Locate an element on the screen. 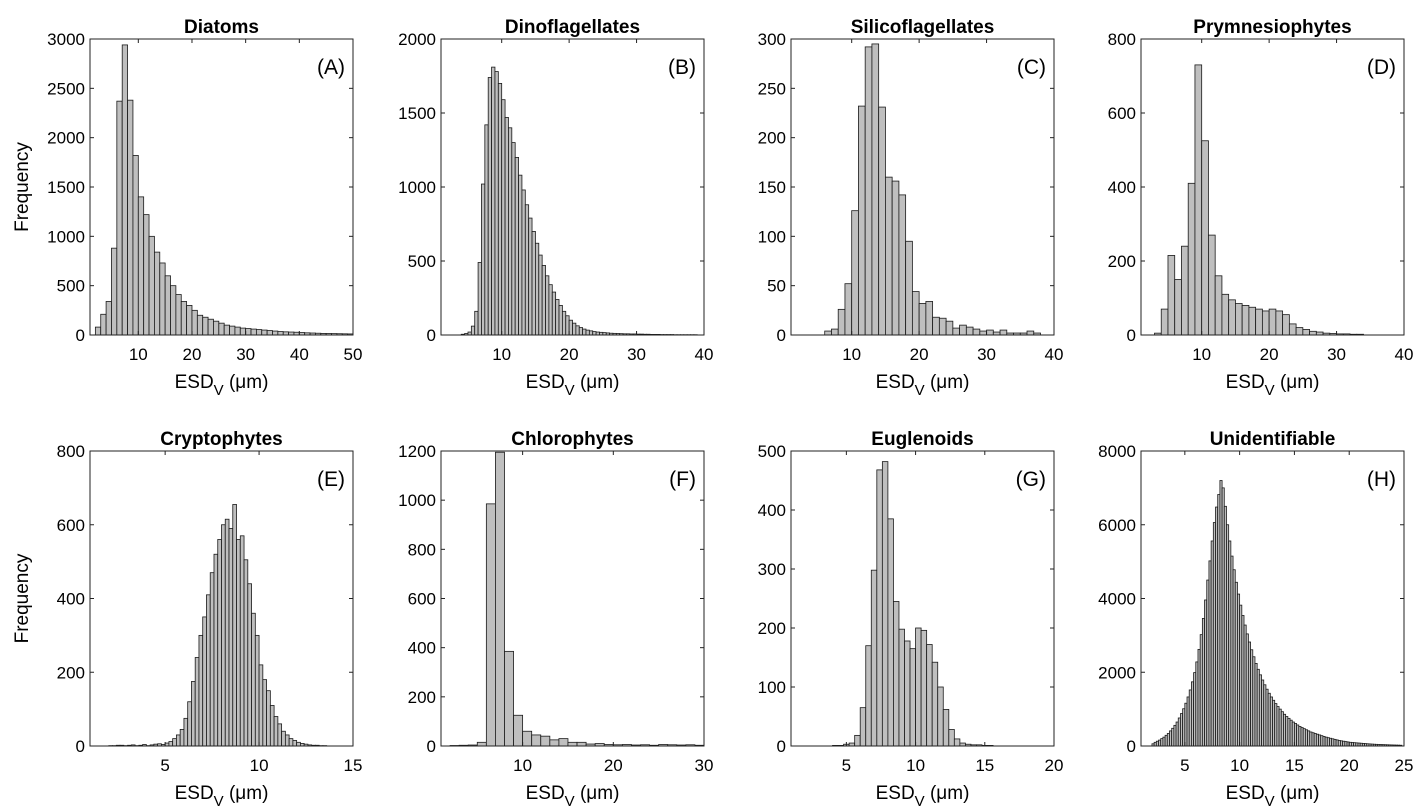 This screenshot has height=809, width=1417. y-axis-label: Frequency is located at coordinates (22, 598).